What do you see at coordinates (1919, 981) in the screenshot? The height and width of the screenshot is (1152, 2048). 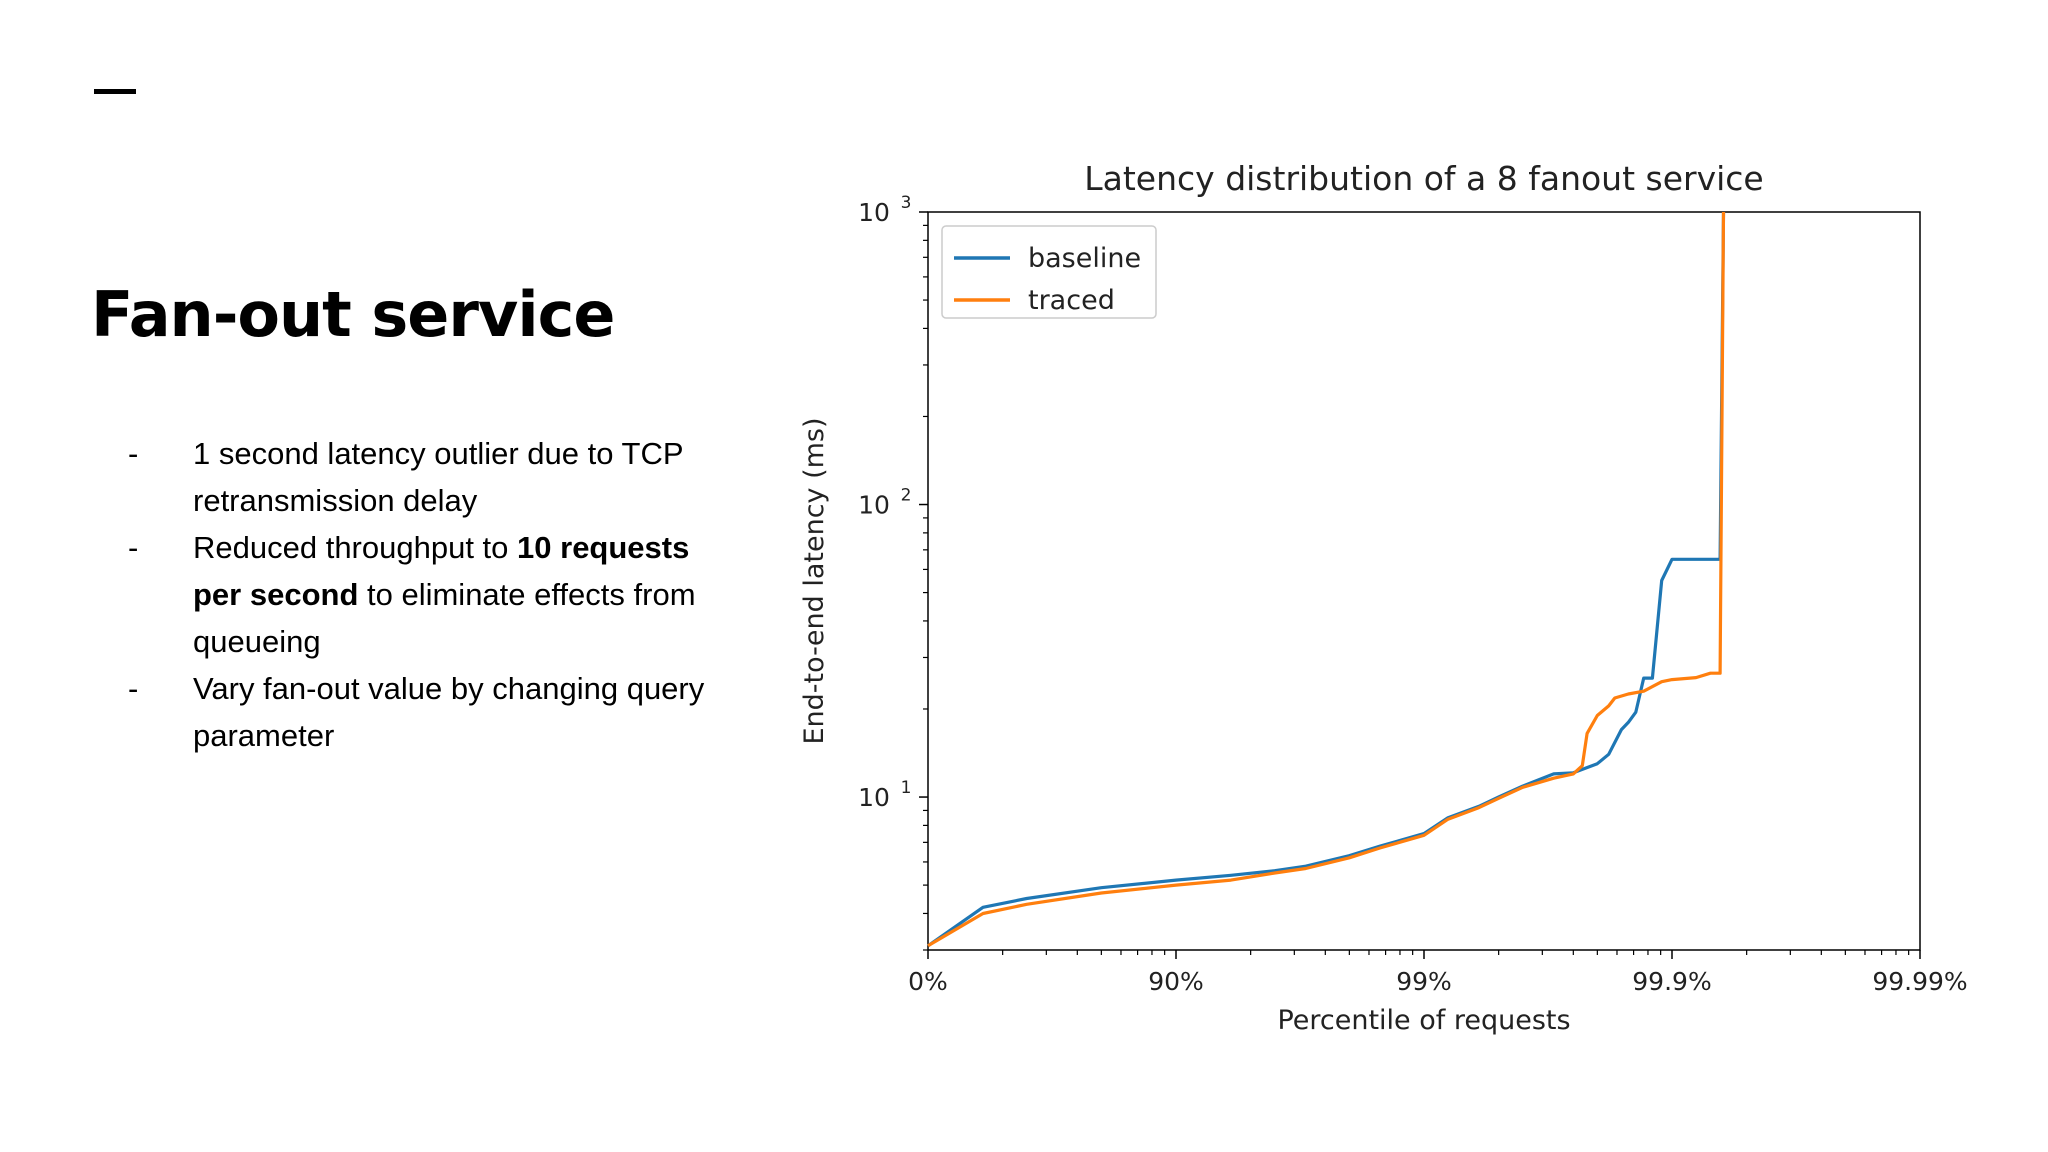 I see `x-tick-label: 99.99%` at bounding box center [1919, 981].